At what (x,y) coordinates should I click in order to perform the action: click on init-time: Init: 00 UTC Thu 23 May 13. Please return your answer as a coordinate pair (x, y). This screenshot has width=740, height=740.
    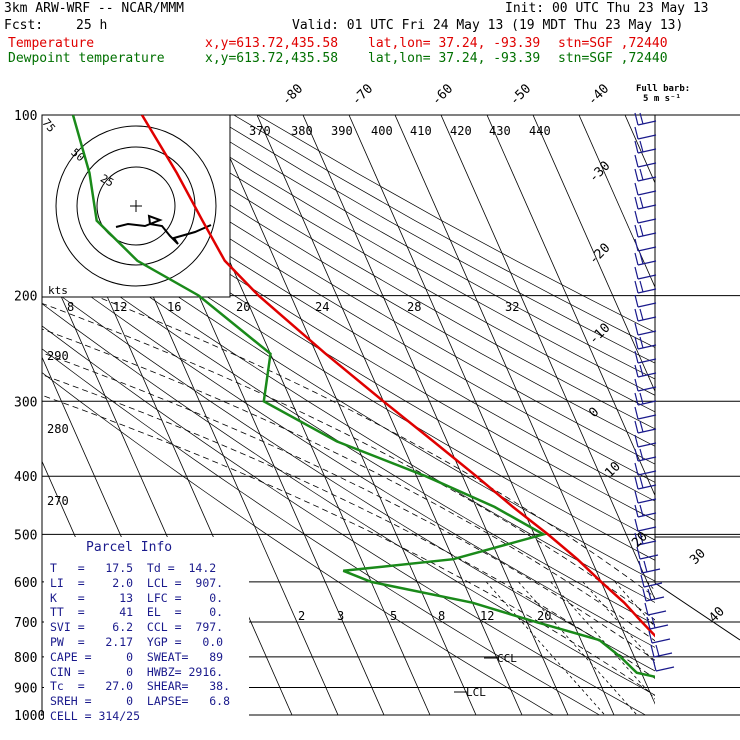
    Looking at the image, I should click on (607, 8).